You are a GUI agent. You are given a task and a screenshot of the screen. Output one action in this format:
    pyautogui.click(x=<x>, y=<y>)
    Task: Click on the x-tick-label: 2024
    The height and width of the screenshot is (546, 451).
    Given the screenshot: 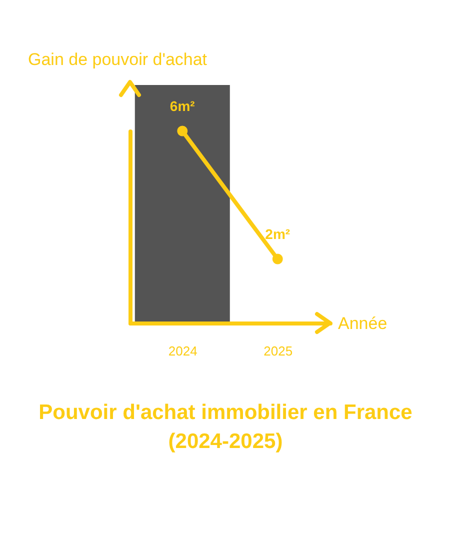 What is the action you would take?
    pyautogui.click(x=183, y=351)
    